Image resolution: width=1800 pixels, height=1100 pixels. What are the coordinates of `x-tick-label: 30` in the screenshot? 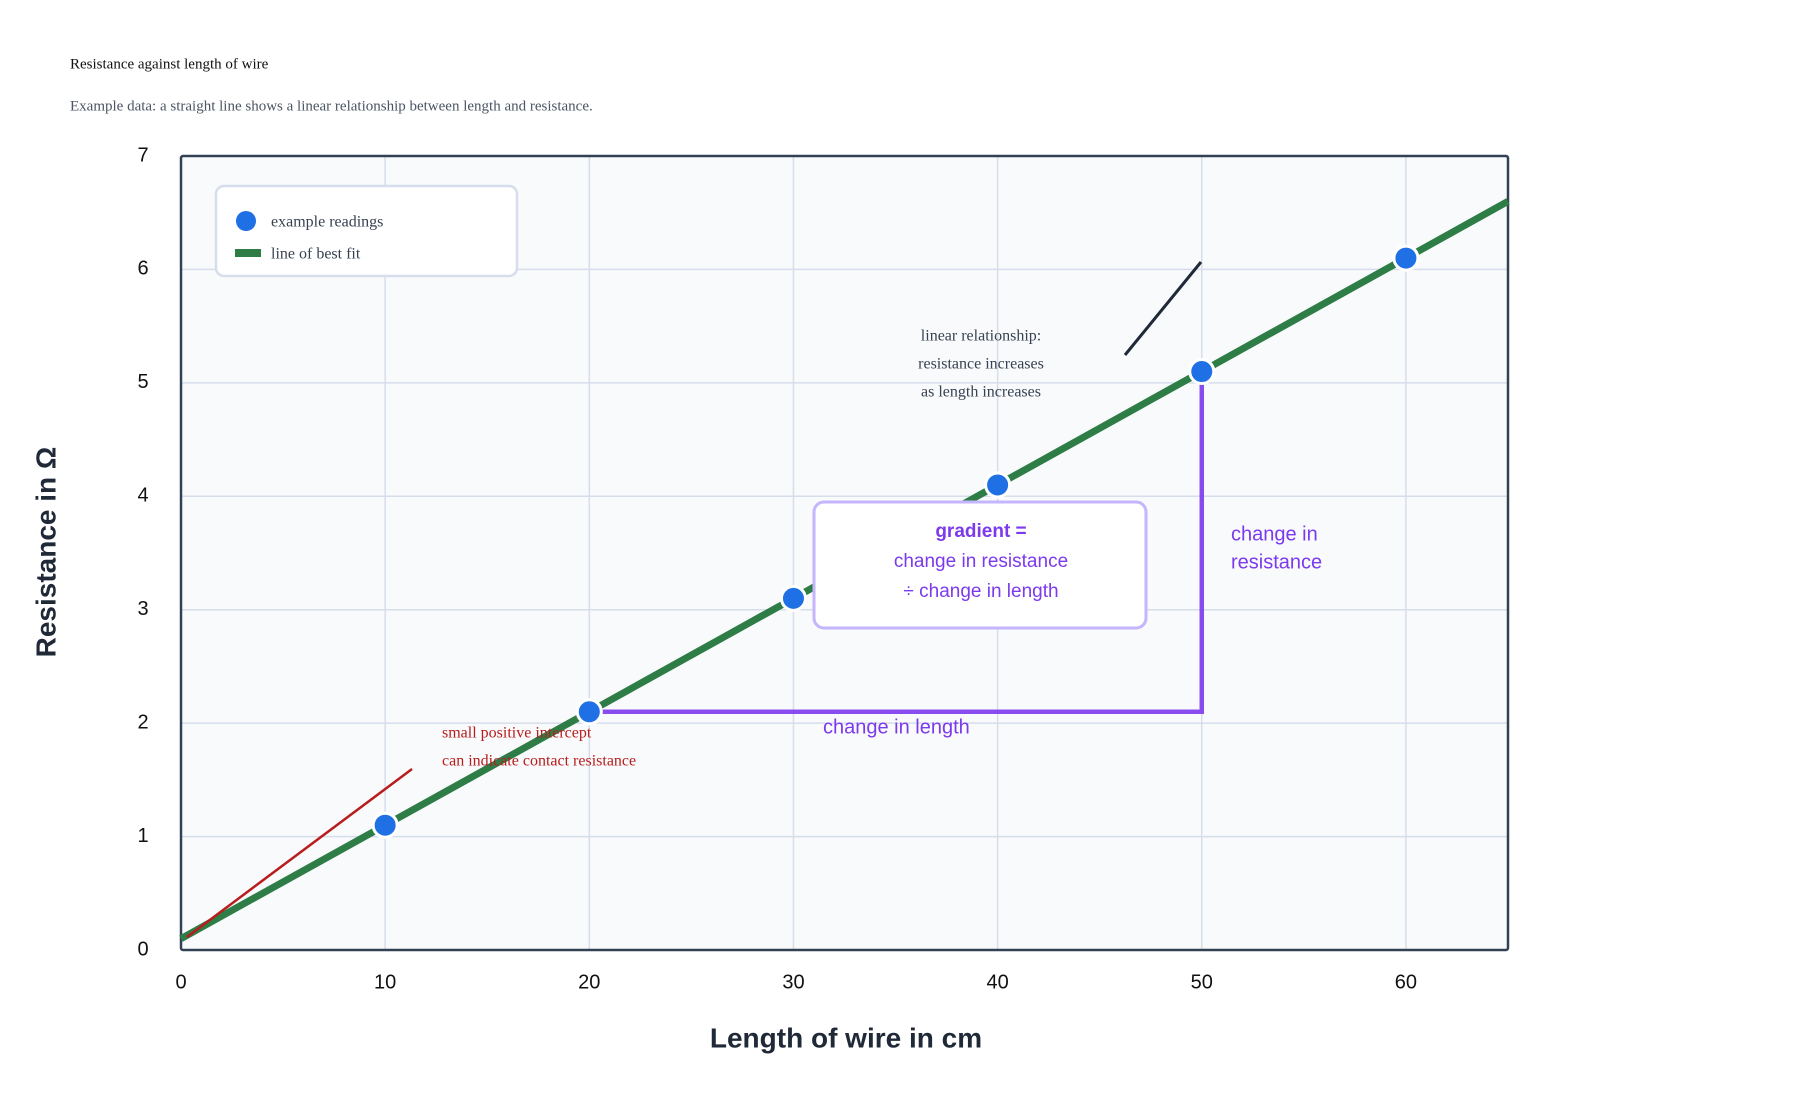 It's located at (793, 982).